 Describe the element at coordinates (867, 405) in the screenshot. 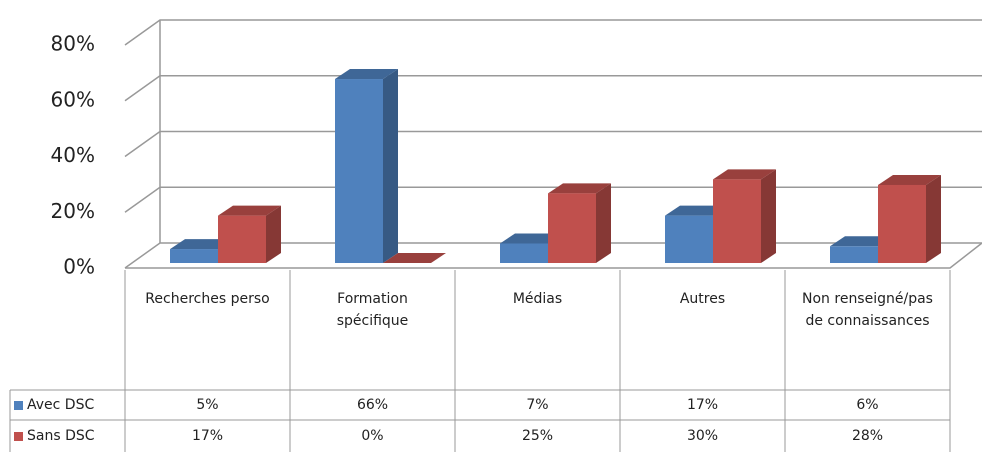

I see `data-table-value: 6%` at that location.